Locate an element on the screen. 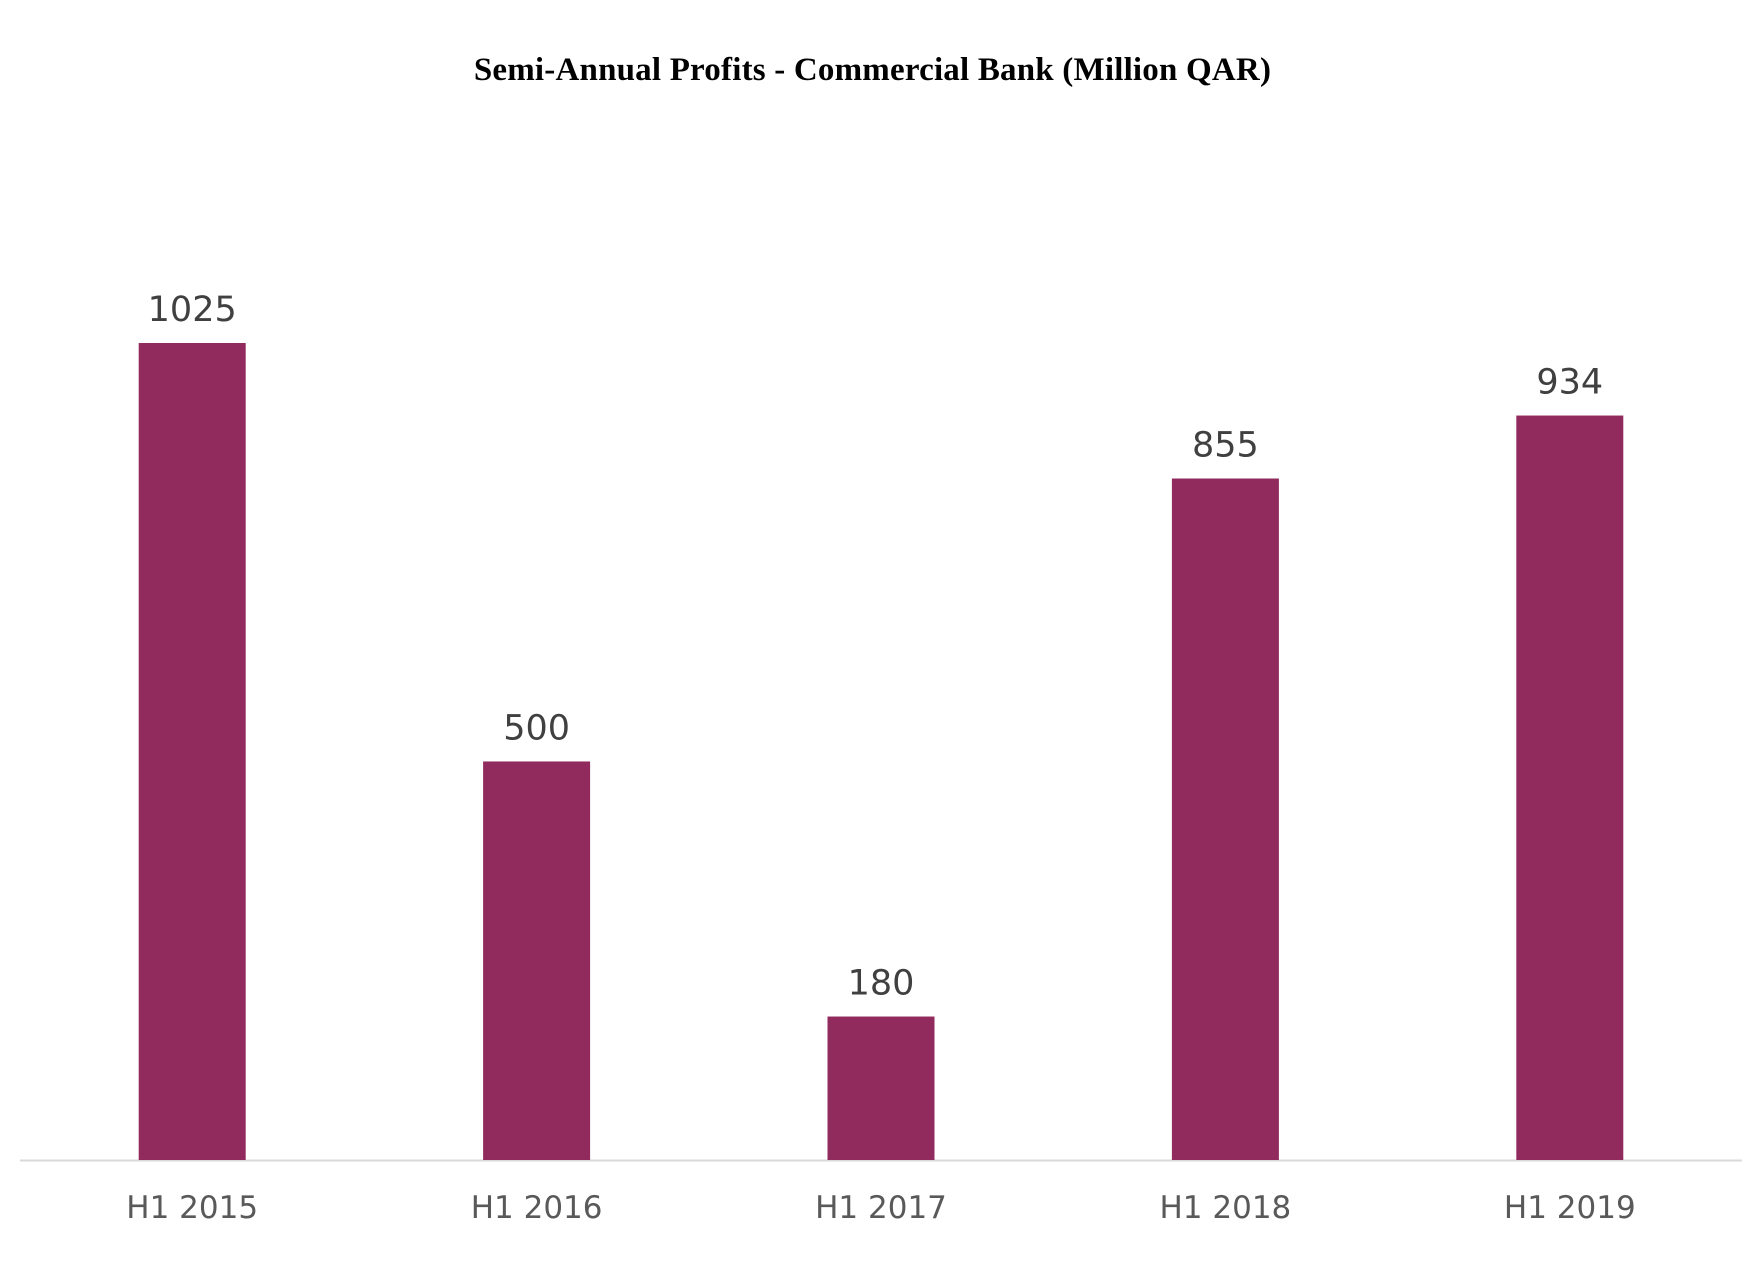  data-label: 500 is located at coordinates (536, 728).